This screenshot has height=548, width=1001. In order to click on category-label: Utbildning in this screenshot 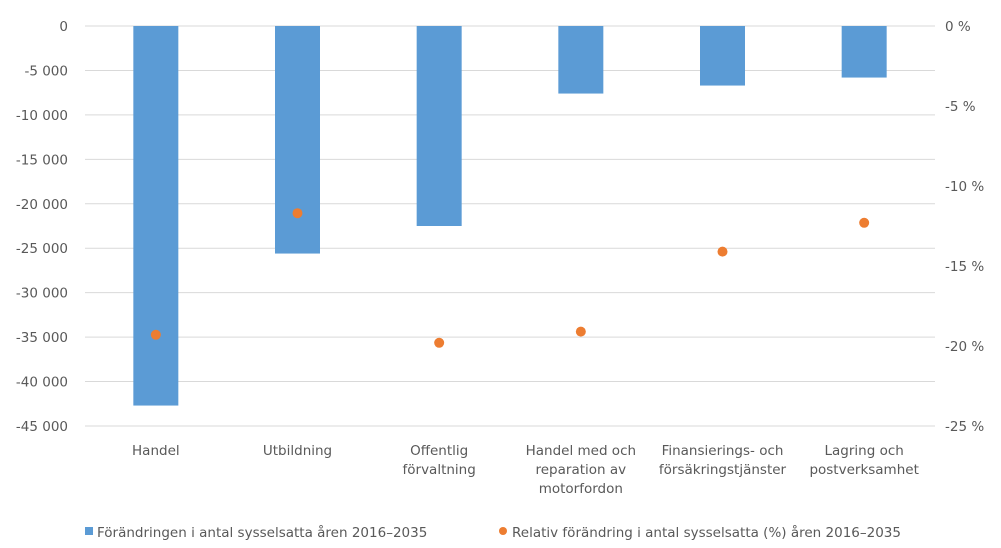, I will do `click(297, 451)`.